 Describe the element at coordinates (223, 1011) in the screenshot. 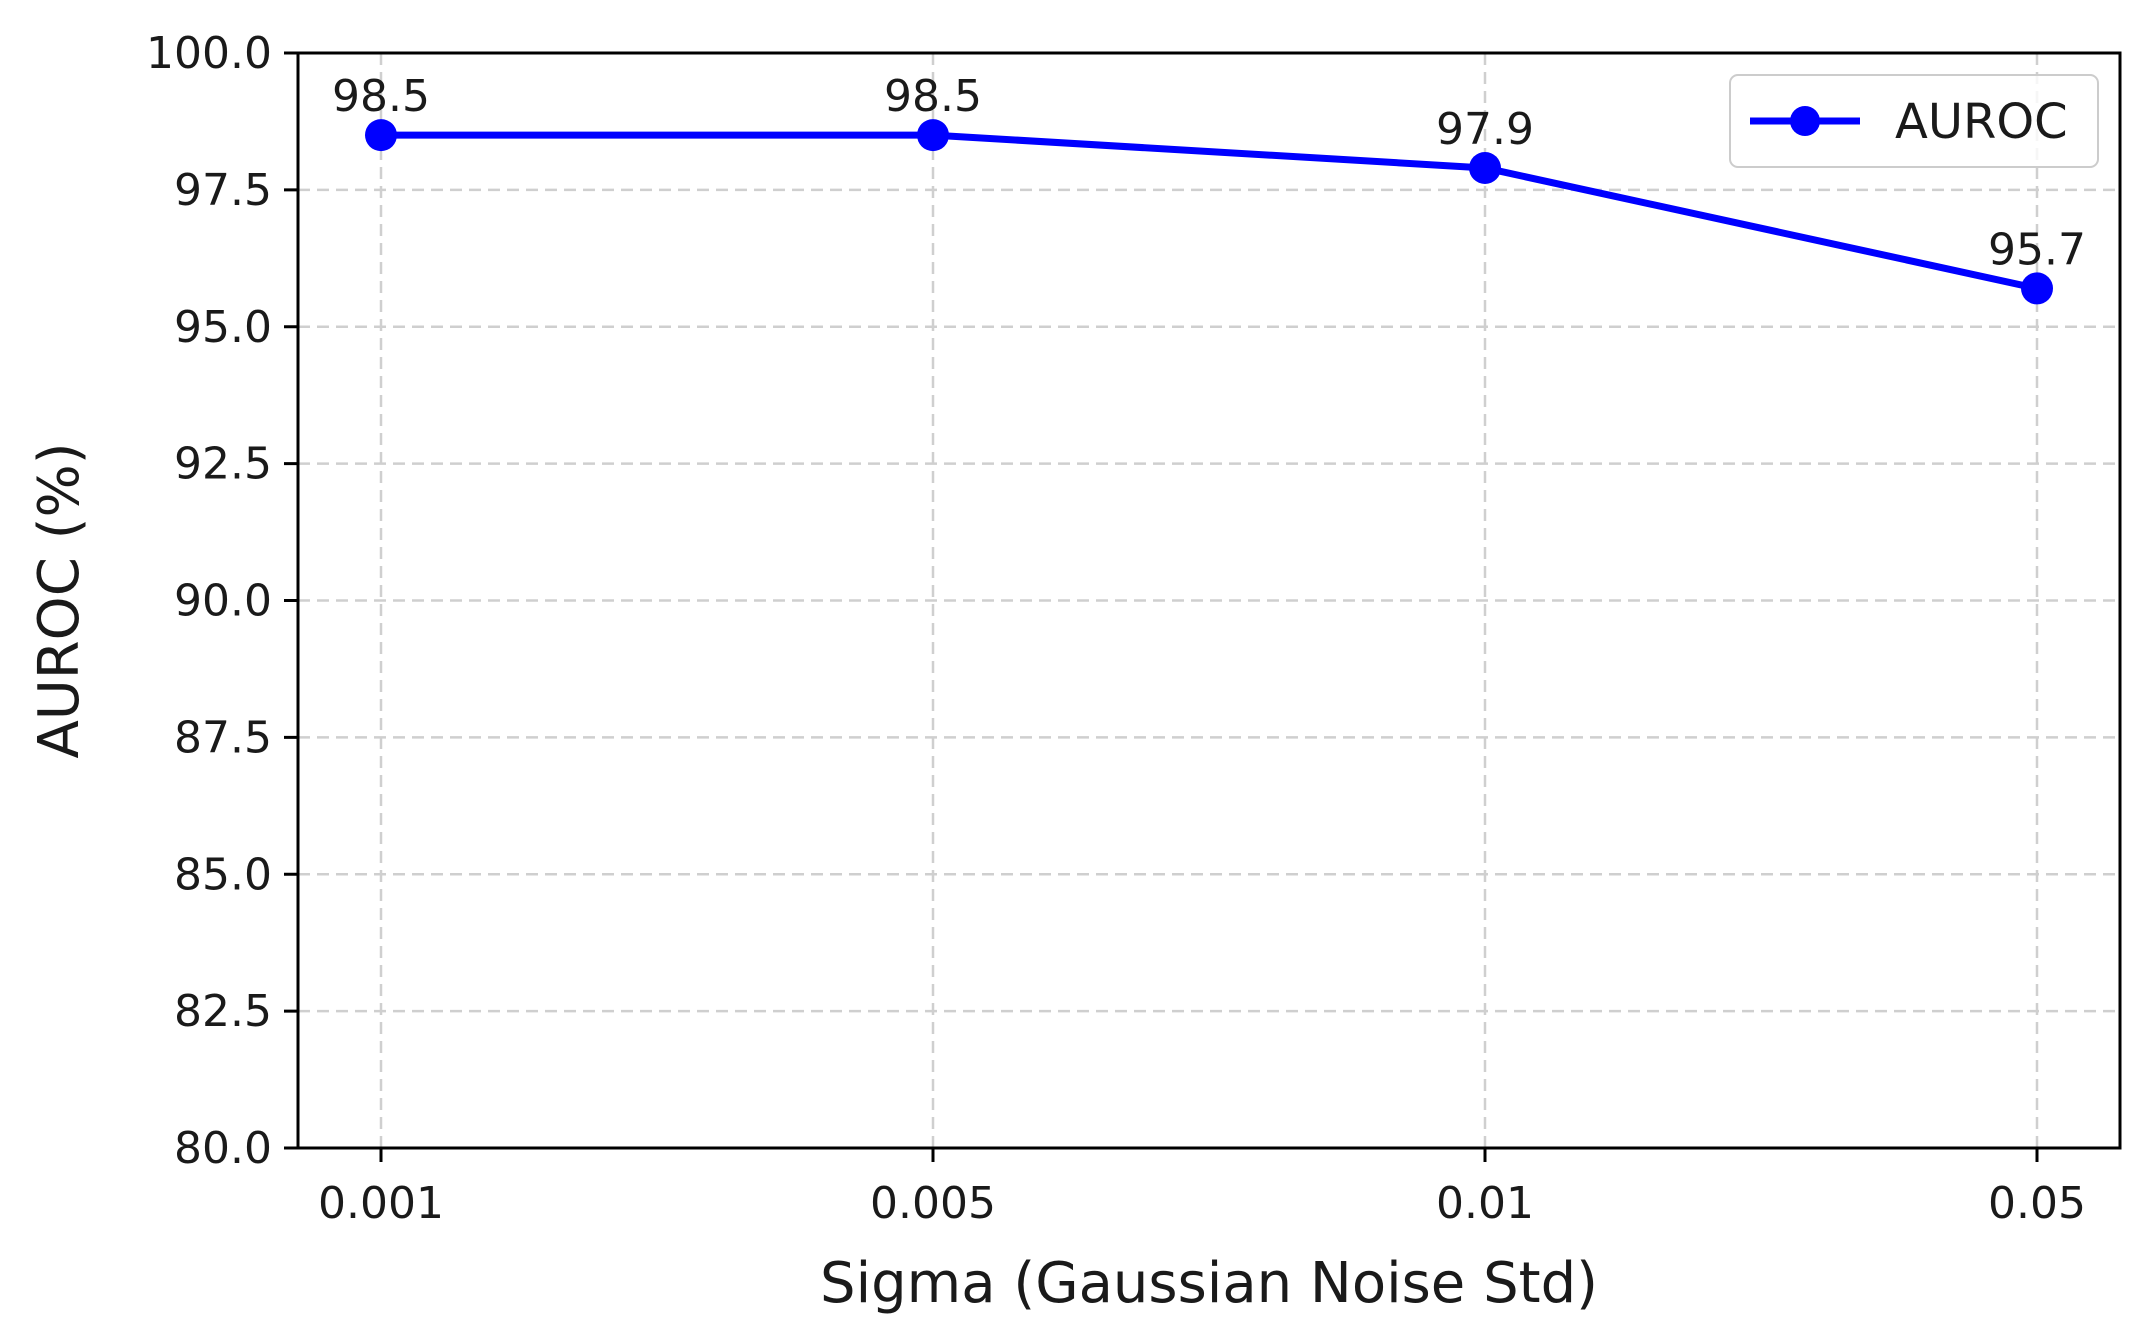

I see `y-tick-label: 82.5` at that location.